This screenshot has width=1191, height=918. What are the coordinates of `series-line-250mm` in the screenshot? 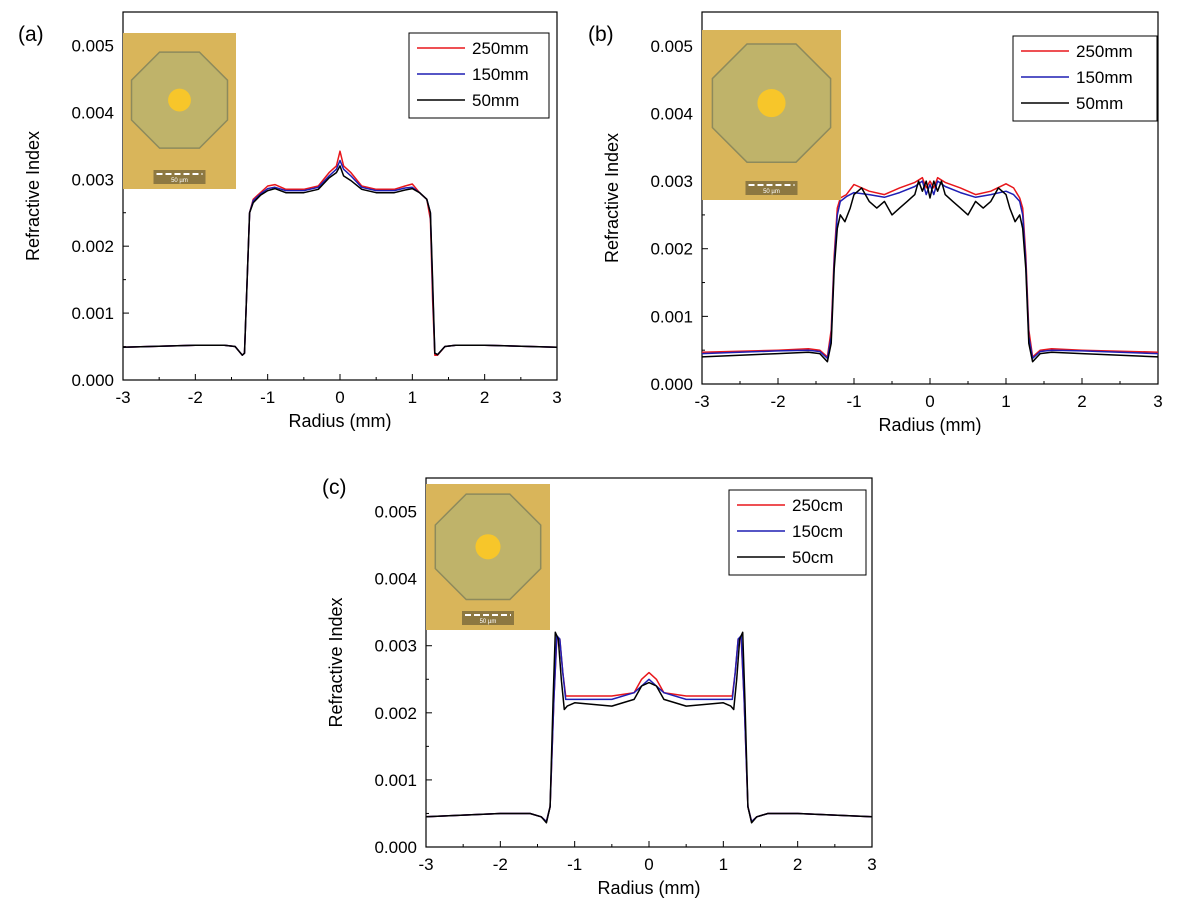 It's located at (930, 267).